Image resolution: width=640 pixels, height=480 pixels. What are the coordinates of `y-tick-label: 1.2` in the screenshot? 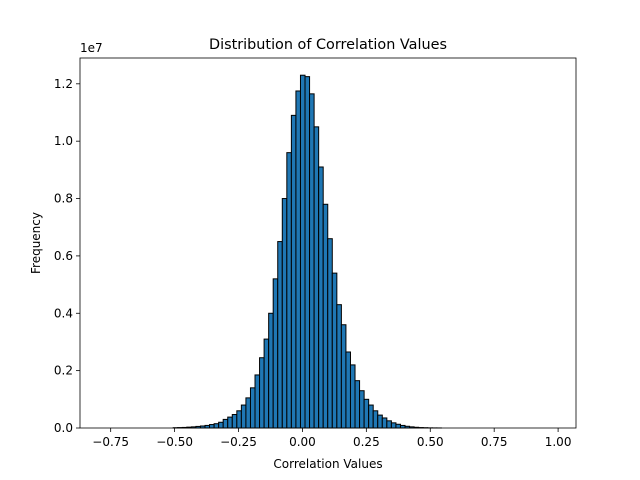 It's located at (63, 84).